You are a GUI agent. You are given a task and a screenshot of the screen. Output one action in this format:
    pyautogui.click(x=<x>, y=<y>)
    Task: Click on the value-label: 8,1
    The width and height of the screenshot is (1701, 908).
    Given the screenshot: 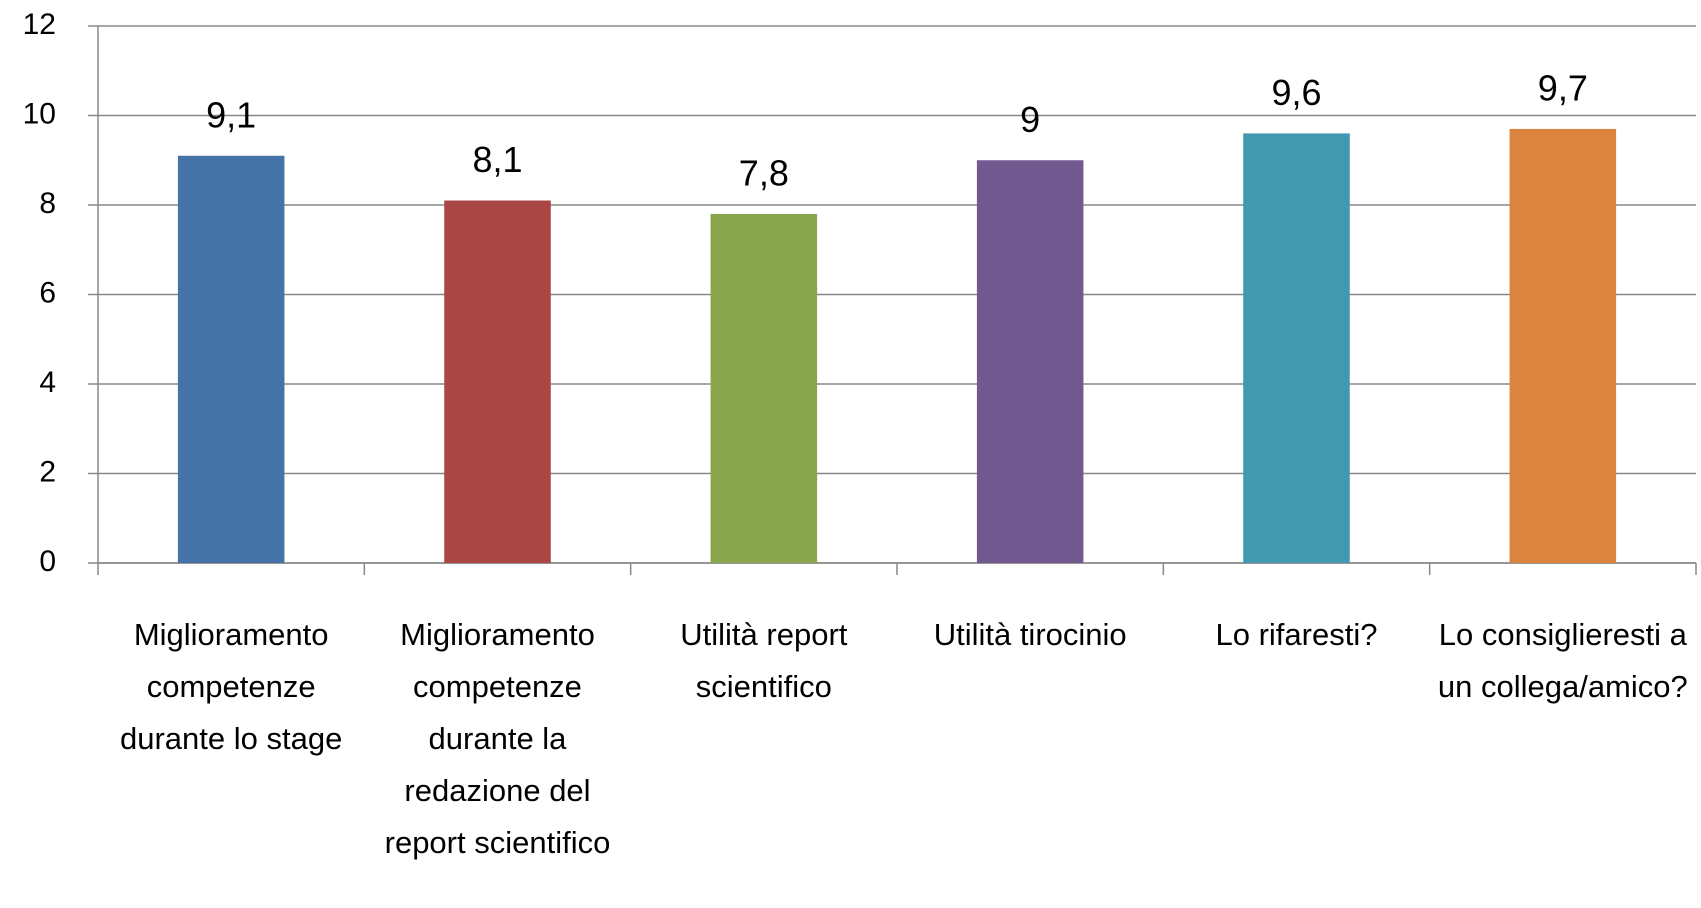 What is the action you would take?
    pyautogui.click(x=497, y=159)
    